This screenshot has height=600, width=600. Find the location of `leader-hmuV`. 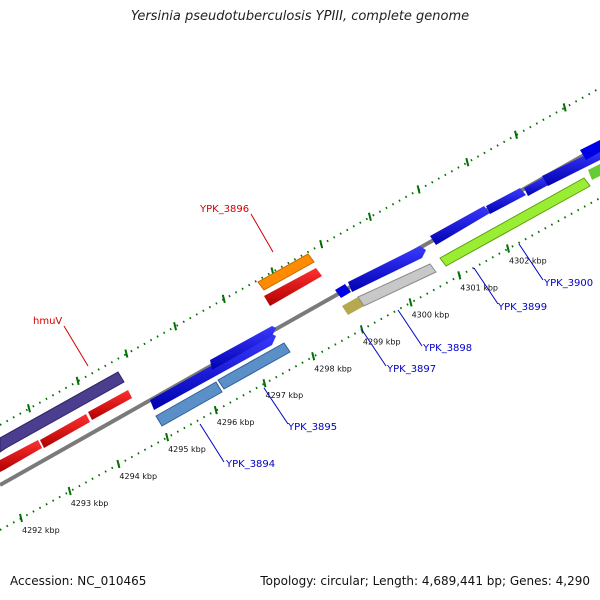

leader-hmuV is located at coordinates (76, 346).